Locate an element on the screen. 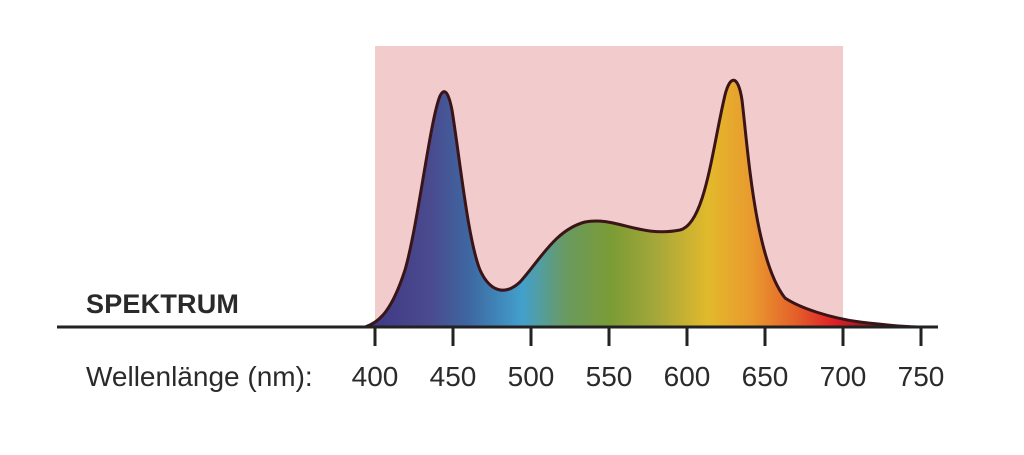  tick-label-700: 700 is located at coordinates (843, 376).